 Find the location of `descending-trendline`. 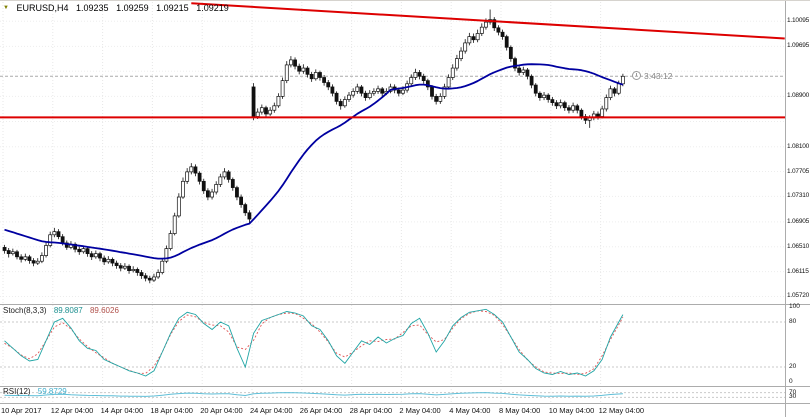

descending-trendline is located at coordinates (488, 21).